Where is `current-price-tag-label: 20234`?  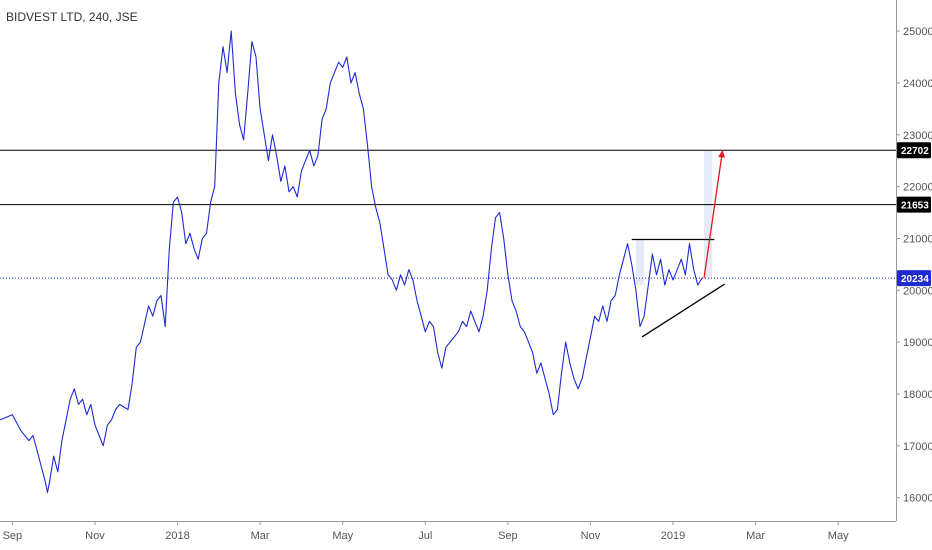
current-price-tag-label: 20234 is located at coordinates (915, 279).